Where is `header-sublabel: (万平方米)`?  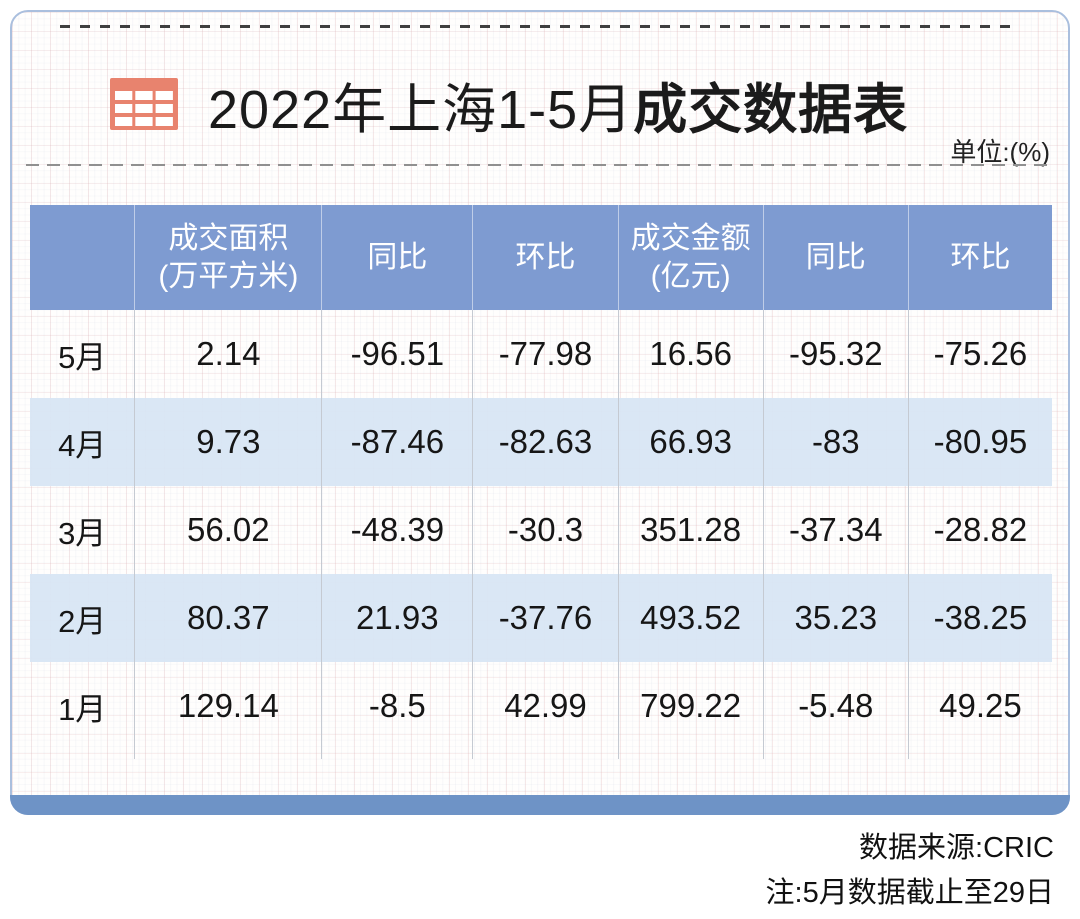
header-sublabel: (万平方米) is located at coordinates (228, 276).